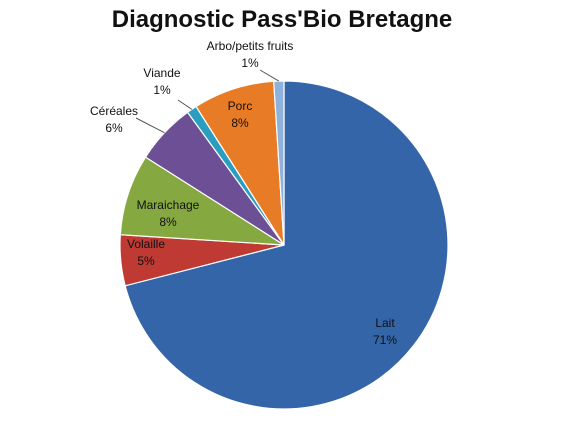  I want to click on slice-label-volaille: Volaille, so click(146, 244).